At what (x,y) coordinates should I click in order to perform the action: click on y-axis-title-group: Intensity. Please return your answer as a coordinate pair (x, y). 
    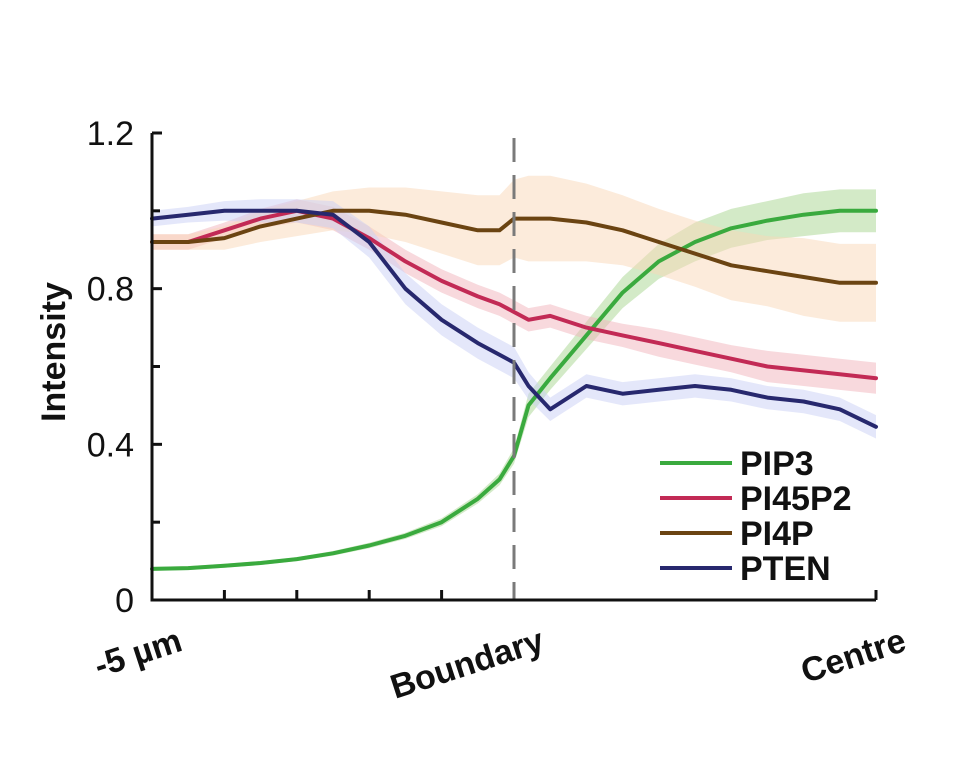
    Looking at the image, I should click on (54, 352).